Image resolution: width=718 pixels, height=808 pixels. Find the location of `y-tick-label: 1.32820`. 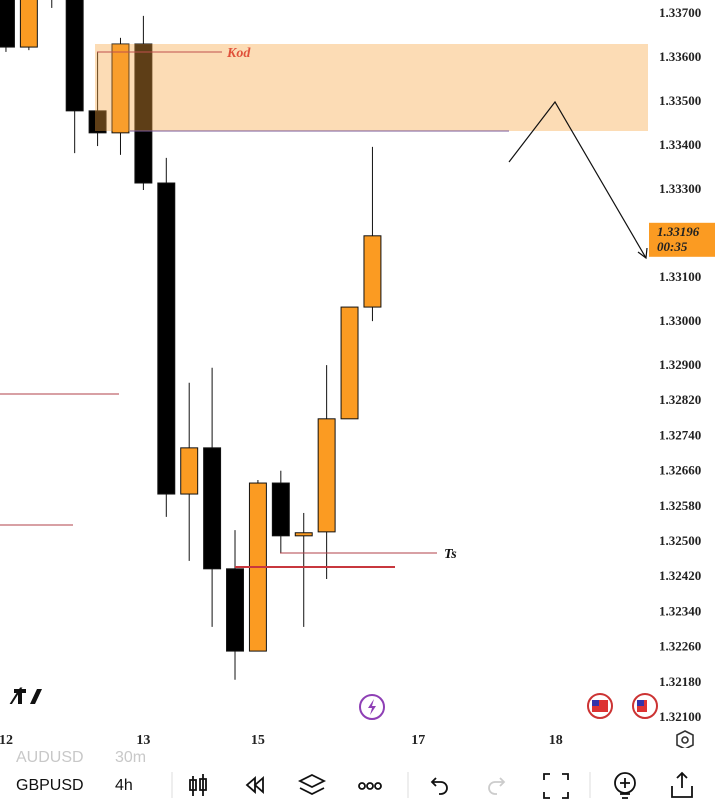

y-tick-label: 1.32820 is located at coordinates (680, 399).